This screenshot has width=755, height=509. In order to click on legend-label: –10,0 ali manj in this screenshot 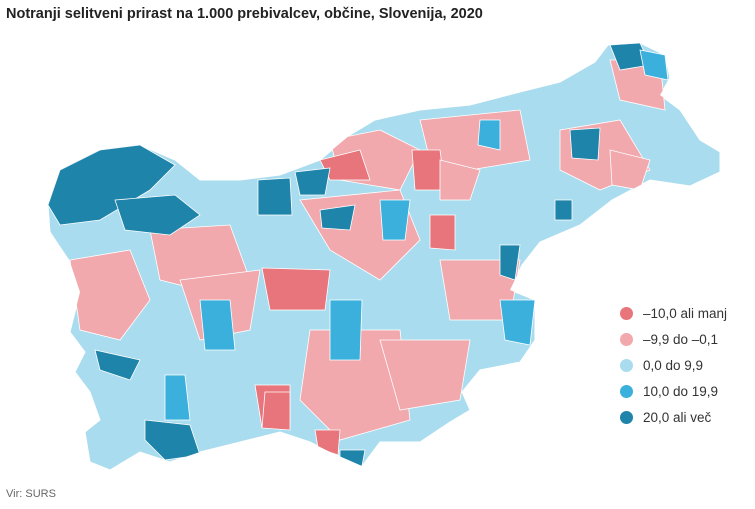, I will do `click(685, 313)`.